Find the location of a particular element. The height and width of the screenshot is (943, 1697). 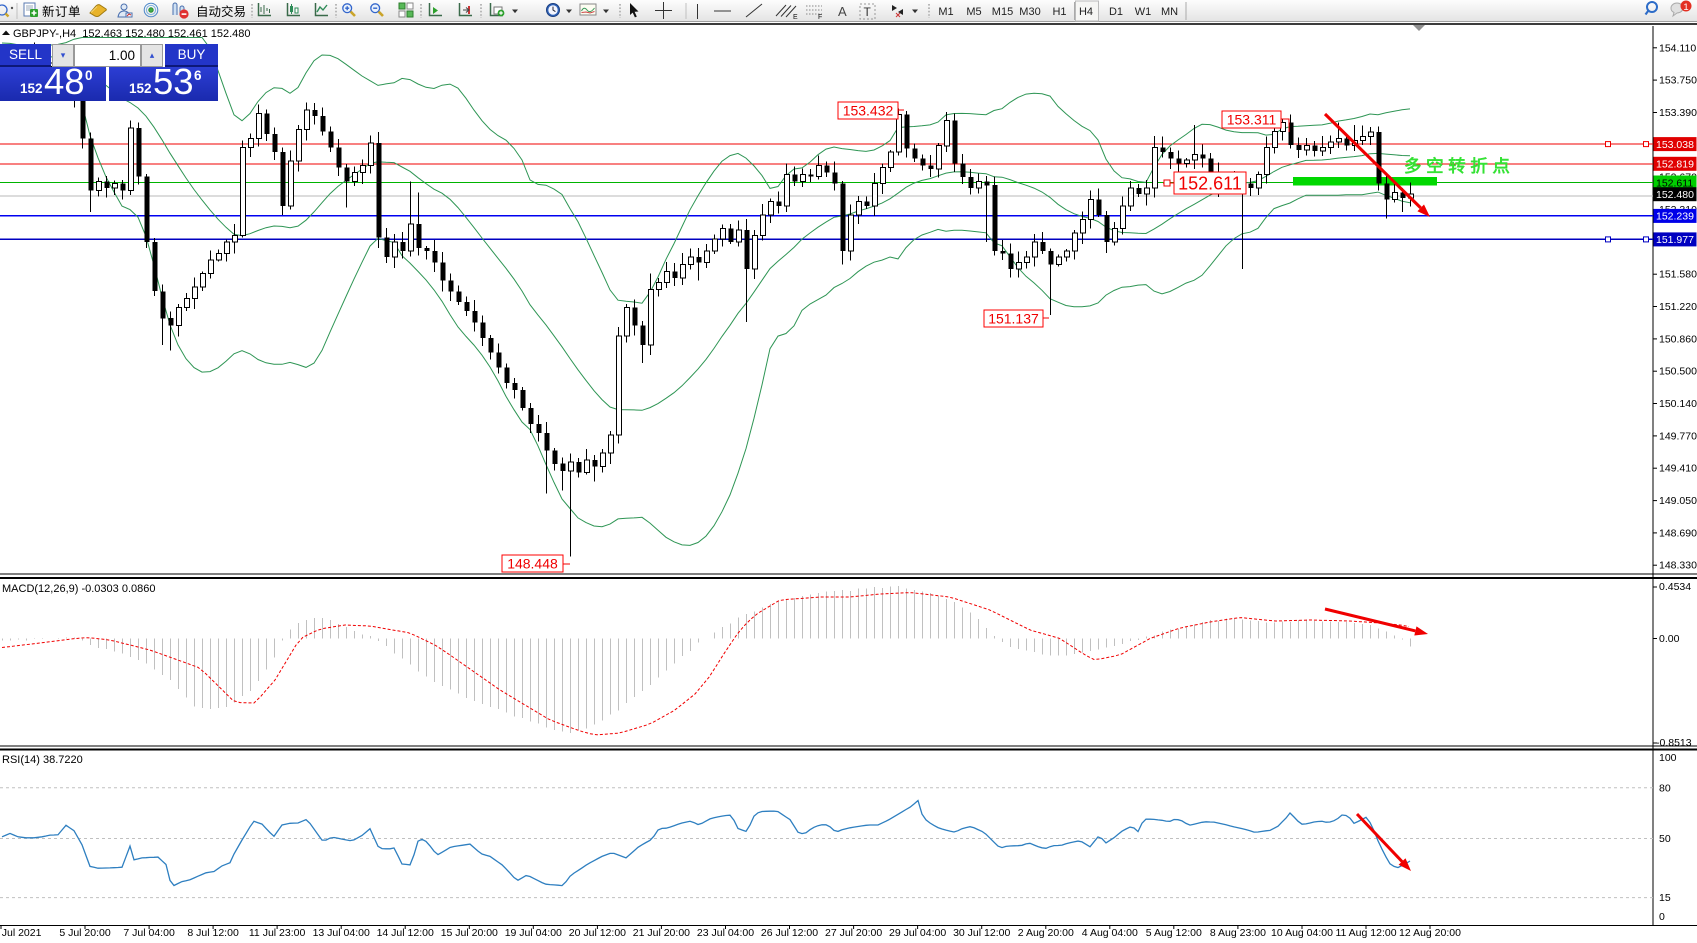

svg-text: 151.220 is located at coordinates (1678, 307).